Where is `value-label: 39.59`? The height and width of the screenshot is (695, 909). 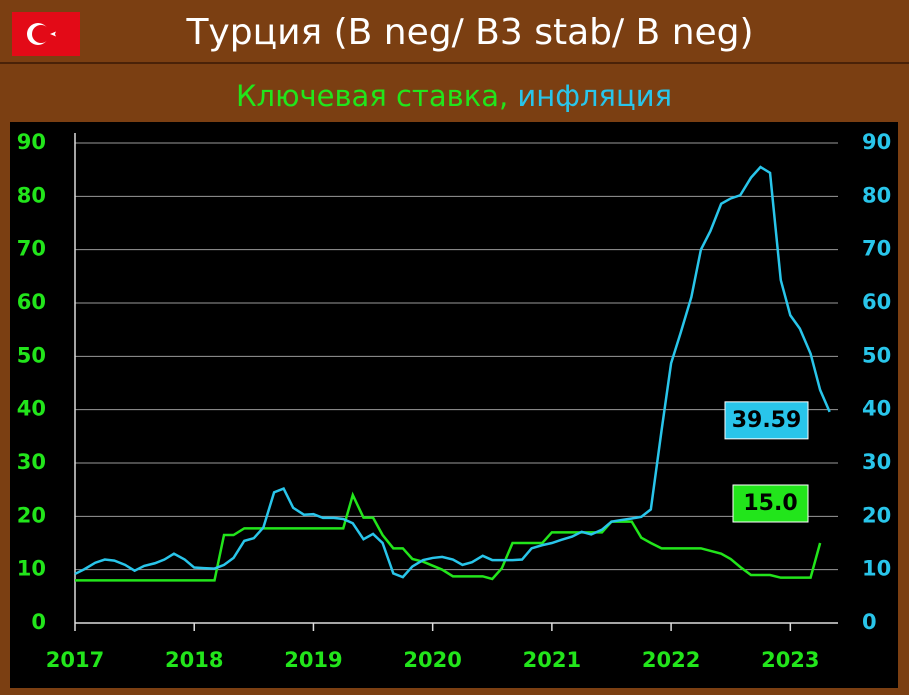 value-label: 39.59 is located at coordinates (767, 420).